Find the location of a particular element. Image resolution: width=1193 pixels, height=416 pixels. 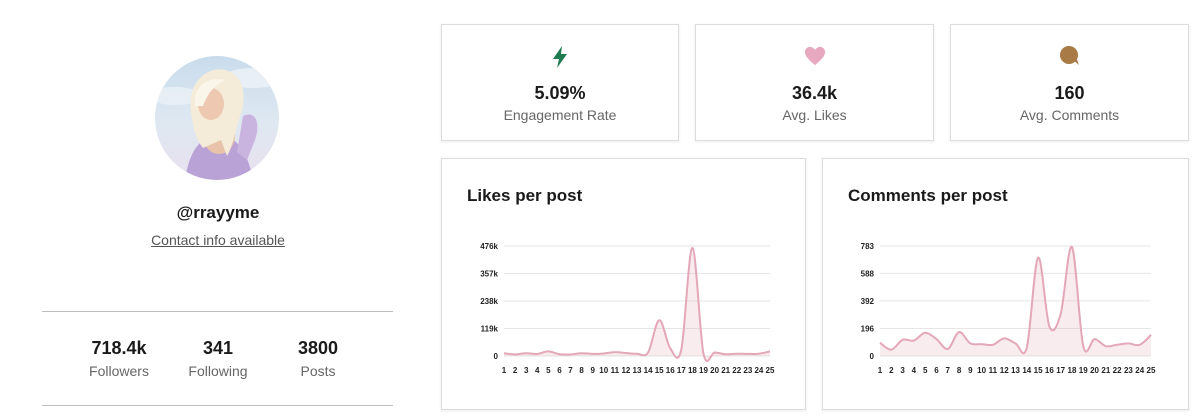

stat-label: Following is located at coordinates (218, 371).